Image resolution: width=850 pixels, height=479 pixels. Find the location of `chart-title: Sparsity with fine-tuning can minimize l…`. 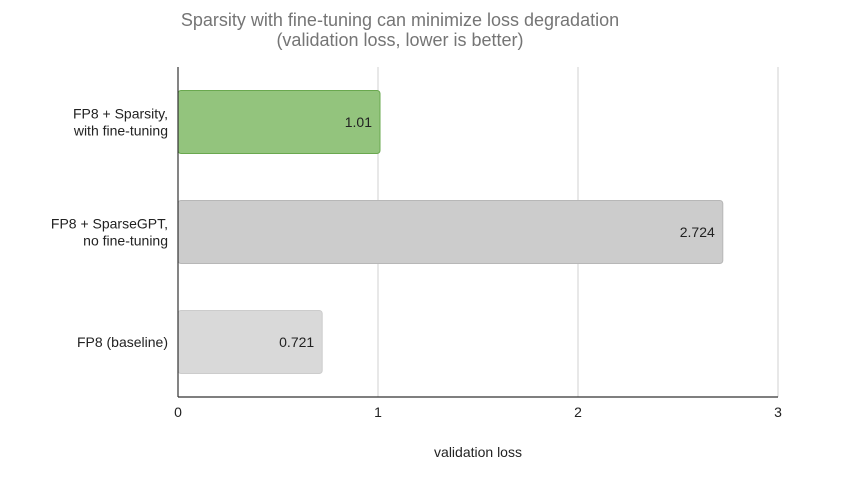

chart-title: Sparsity with fine-tuning can minimize l… is located at coordinates (400, 20).